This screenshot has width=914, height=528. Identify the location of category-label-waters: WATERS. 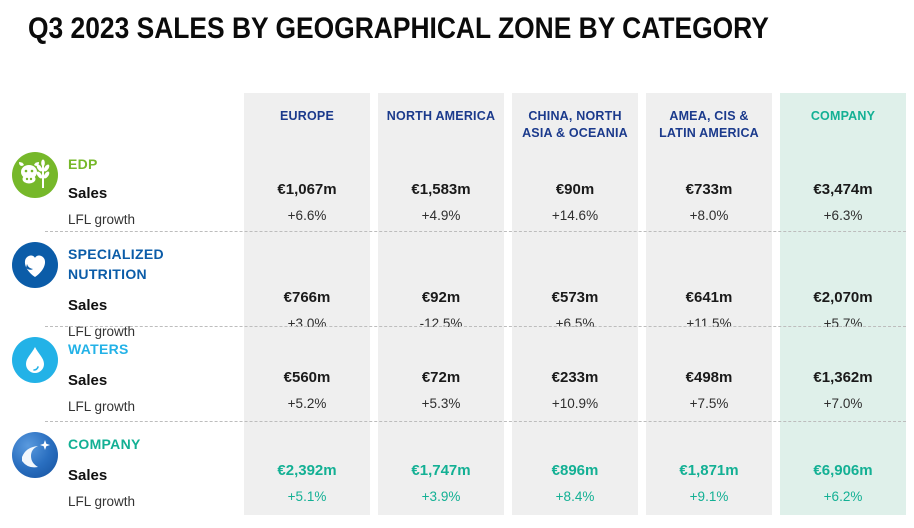
(98, 349).